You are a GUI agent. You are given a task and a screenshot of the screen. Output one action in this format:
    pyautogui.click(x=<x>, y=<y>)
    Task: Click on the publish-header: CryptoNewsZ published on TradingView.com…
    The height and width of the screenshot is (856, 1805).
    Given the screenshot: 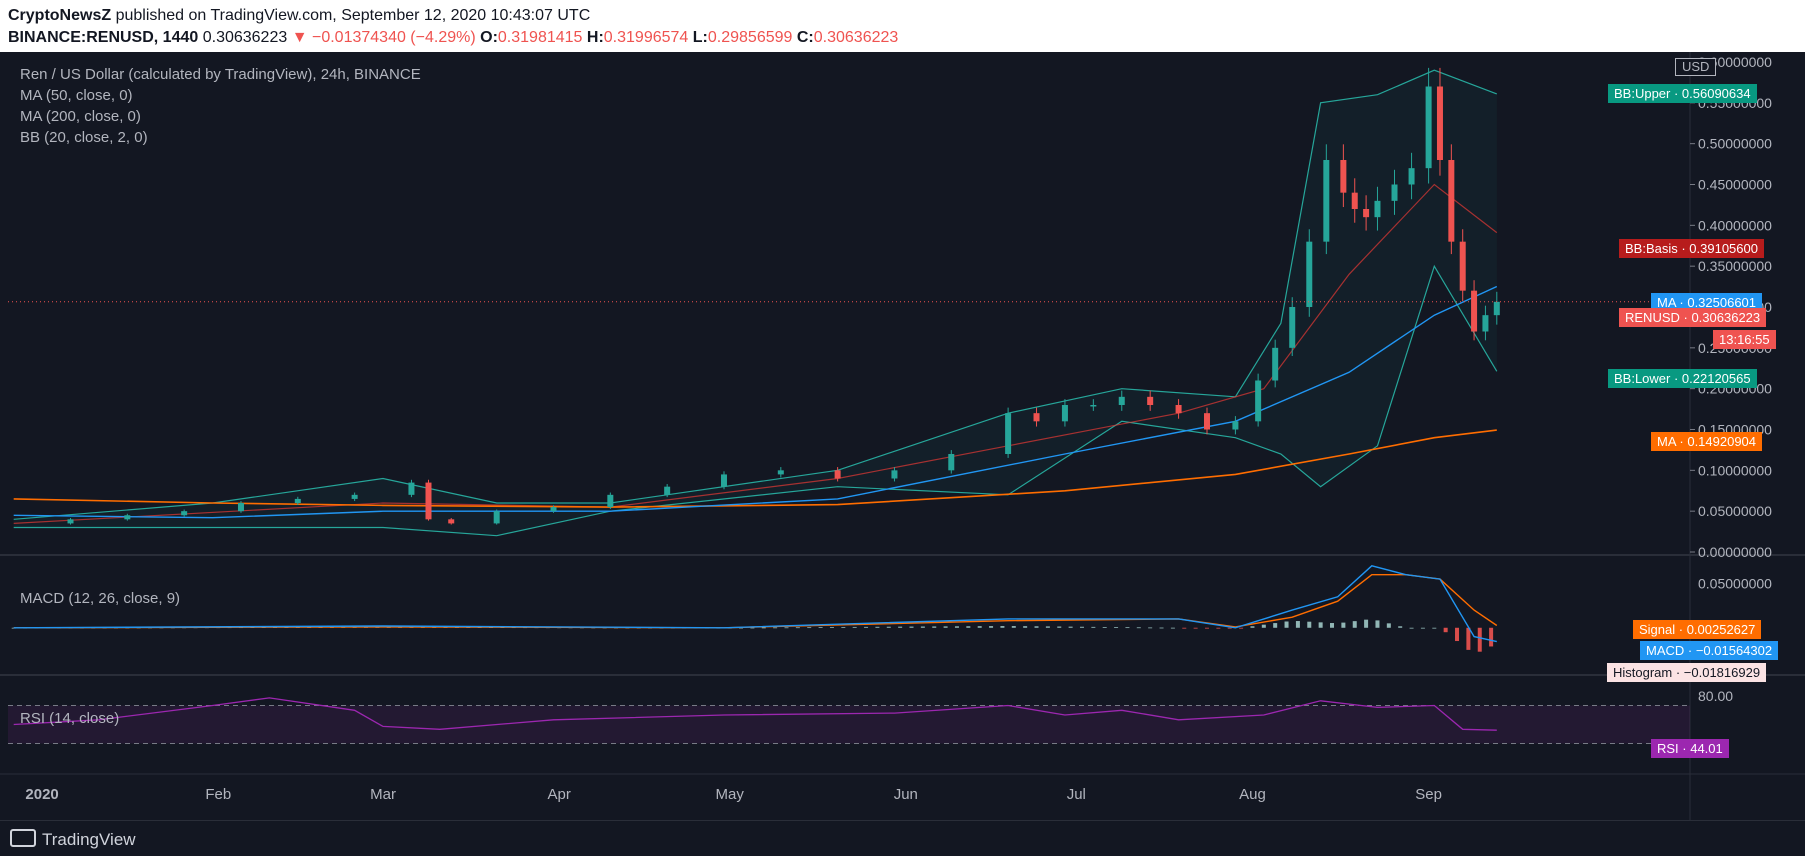 What is the action you would take?
    pyautogui.click(x=902, y=26)
    